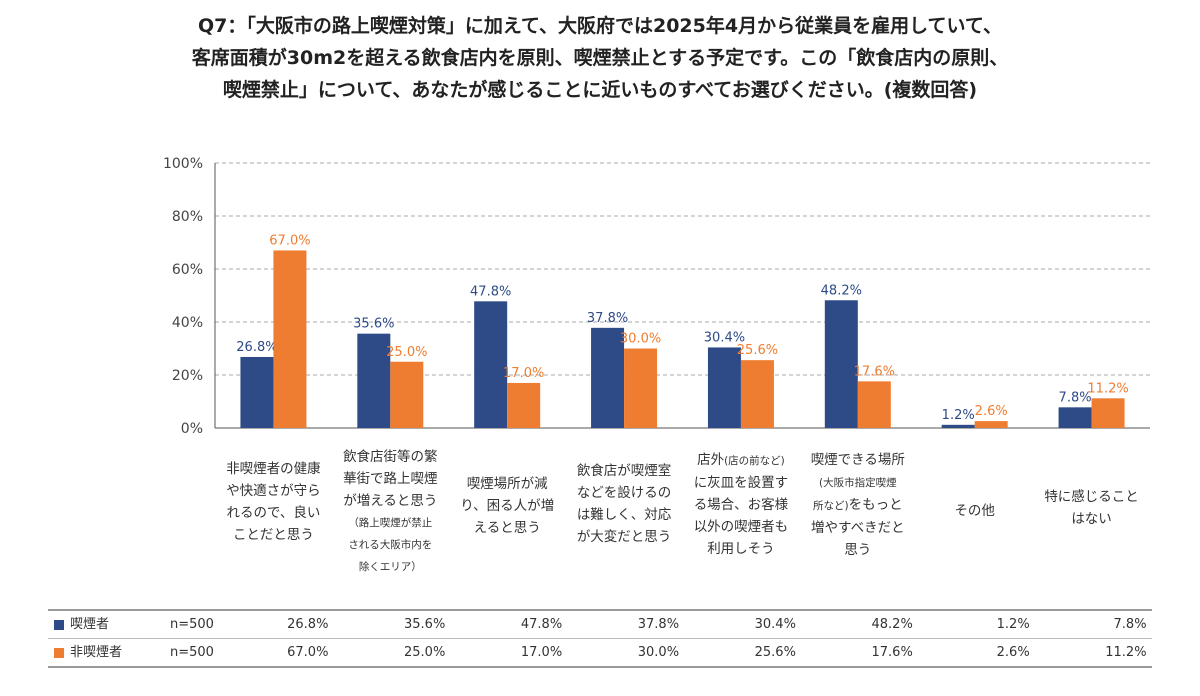 The width and height of the screenshot is (1200, 696). I want to click on category-label-part: 喫煙できる場所, so click(857, 460).